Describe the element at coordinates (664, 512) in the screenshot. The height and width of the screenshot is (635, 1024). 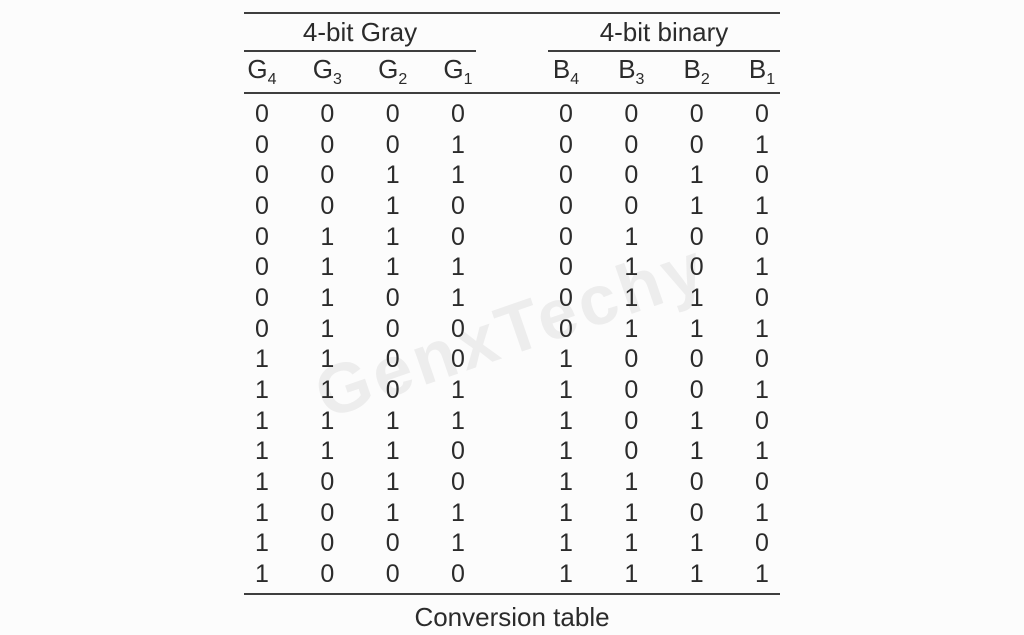
I see `binary-bits: 1 1 0 1` at that location.